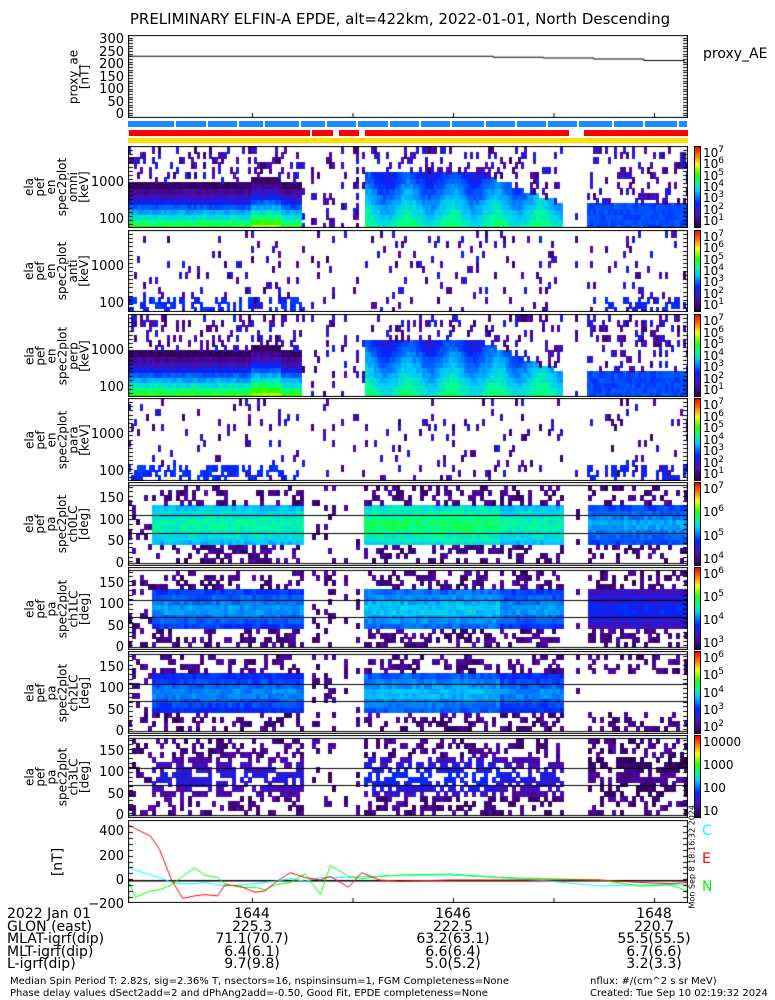  Describe the element at coordinates (697, 439) in the screenshot. I see `energy-para-colorbar` at that location.